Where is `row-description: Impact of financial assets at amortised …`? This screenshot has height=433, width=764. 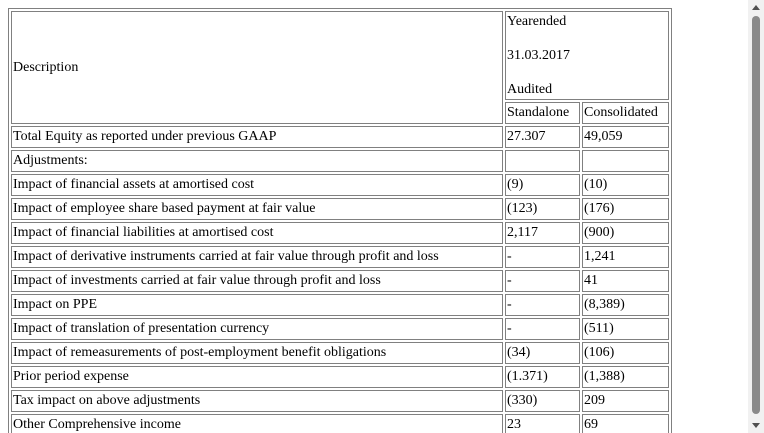
row-description: Impact of financial assets at amortised … is located at coordinates (257, 185).